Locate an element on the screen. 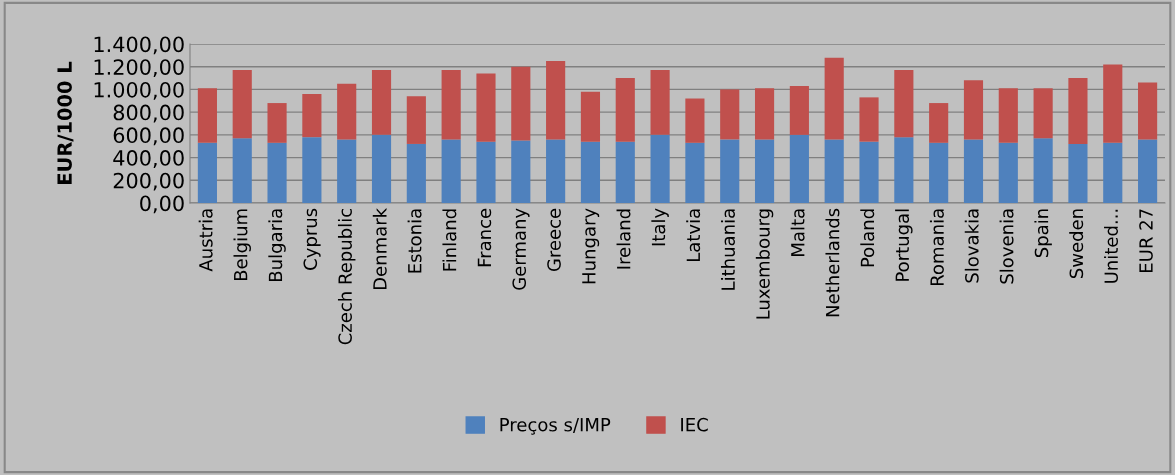 This screenshot has width=1175, height=475. y-tick-label: 400,00 is located at coordinates (148, 159).